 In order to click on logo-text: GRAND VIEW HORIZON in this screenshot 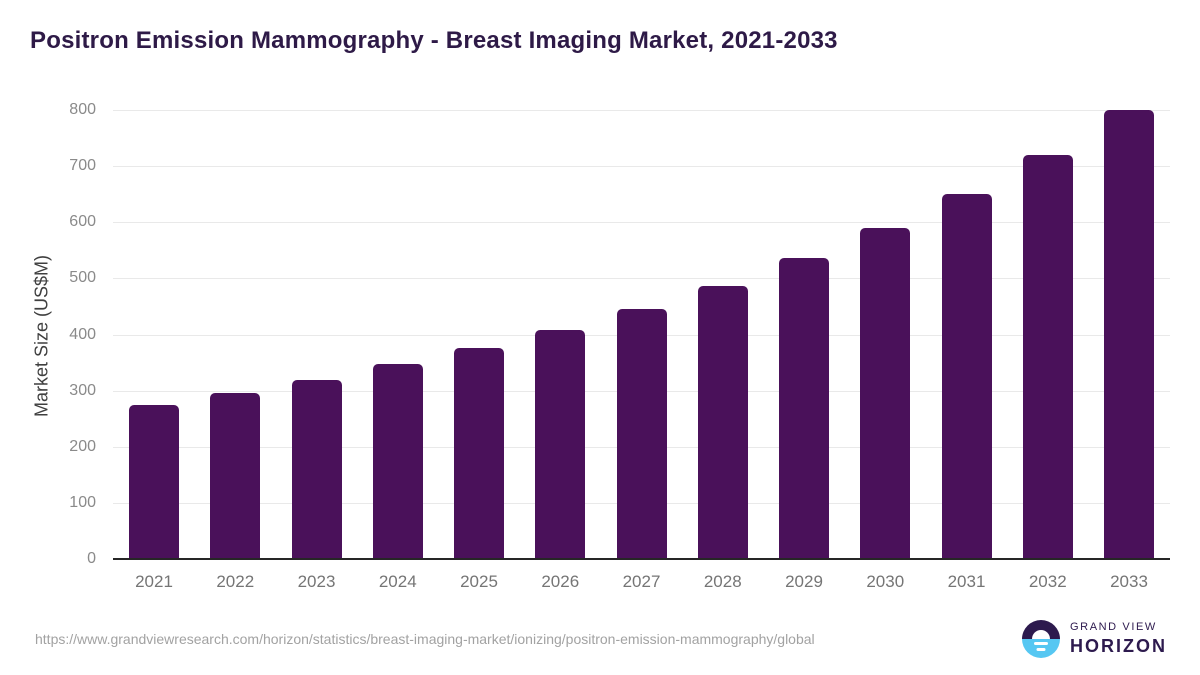, I will do `click(1118, 639)`.